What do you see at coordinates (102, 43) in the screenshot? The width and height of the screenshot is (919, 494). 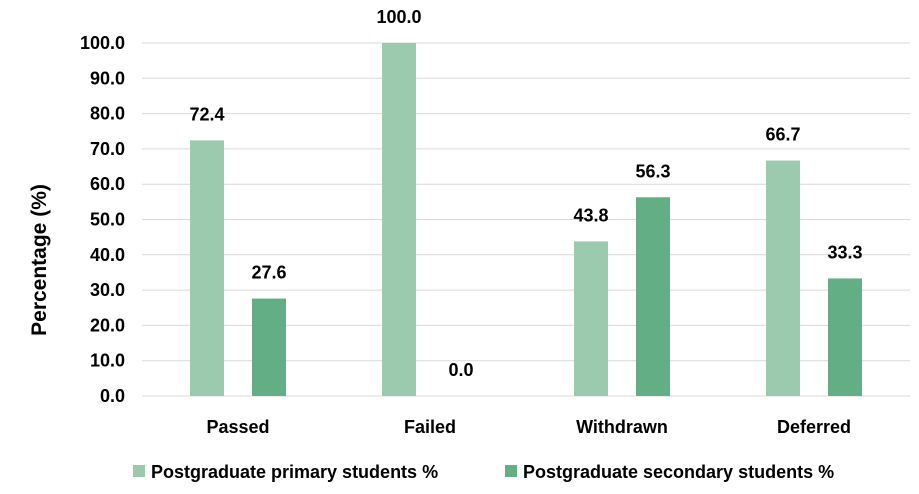 I see `y-tick-label: 100.0` at bounding box center [102, 43].